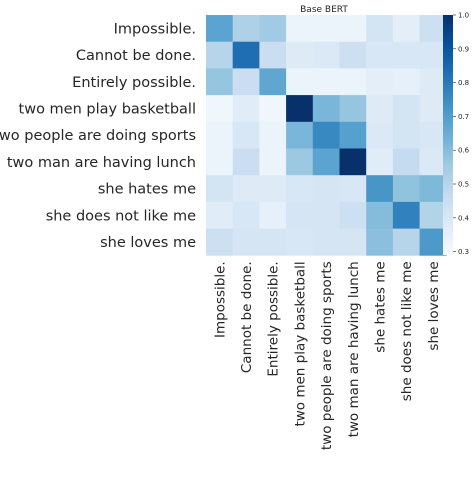 The image size is (474, 494). What do you see at coordinates (273, 29) in the screenshot?
I see `heatmap-cell-r0-c2` at bounding box center [273, 29].